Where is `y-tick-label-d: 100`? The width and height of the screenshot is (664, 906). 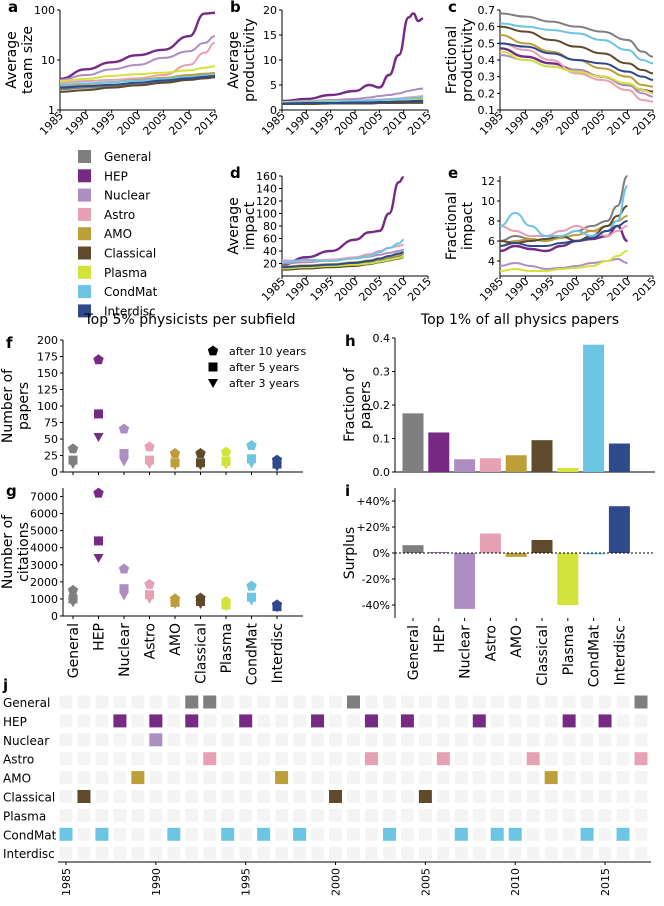
y-tick-label-d: 100 is located at coordinates (266, 214).